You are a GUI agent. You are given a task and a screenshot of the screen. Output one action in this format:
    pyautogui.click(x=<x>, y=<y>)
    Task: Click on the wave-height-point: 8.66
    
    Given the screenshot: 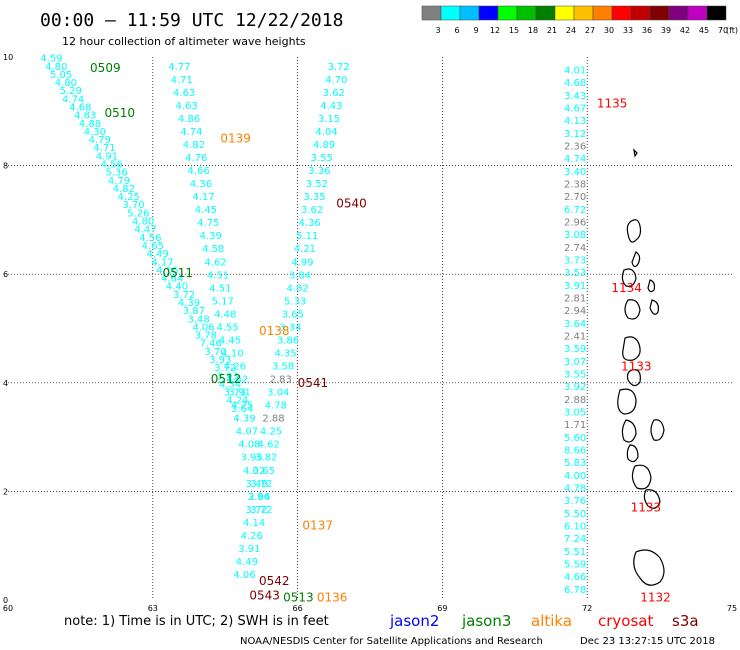 What is the action you would take?
    pyautogui.click(x=575, y=451)
    